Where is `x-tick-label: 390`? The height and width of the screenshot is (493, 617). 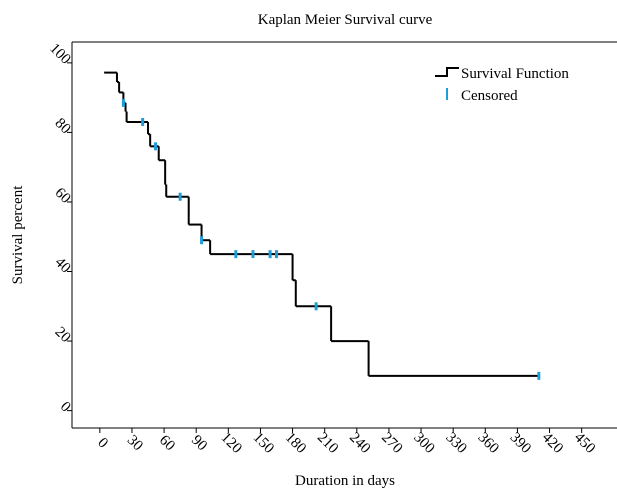 x-tick-label: 390 is located at coordinates (520, 443).